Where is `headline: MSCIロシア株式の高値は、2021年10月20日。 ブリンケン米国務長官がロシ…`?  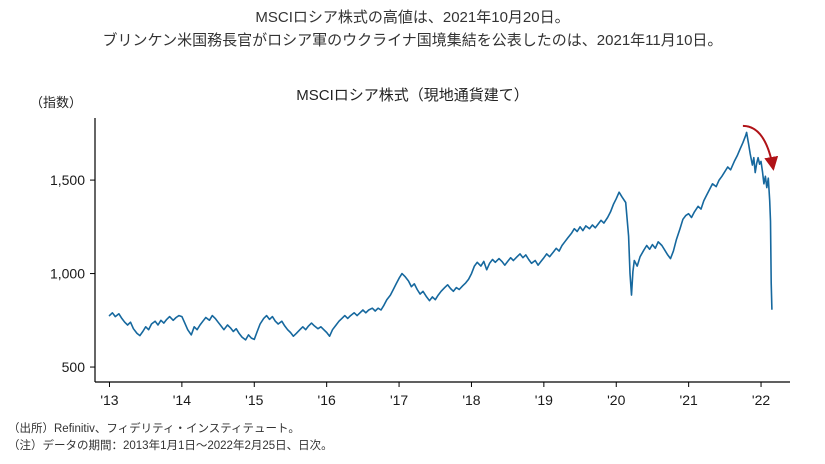
headline: MSCIロシア株式の高値は、2021年10月20日。 ブリンケン米国務長官がロシ… is located at coordinates (412, 29).